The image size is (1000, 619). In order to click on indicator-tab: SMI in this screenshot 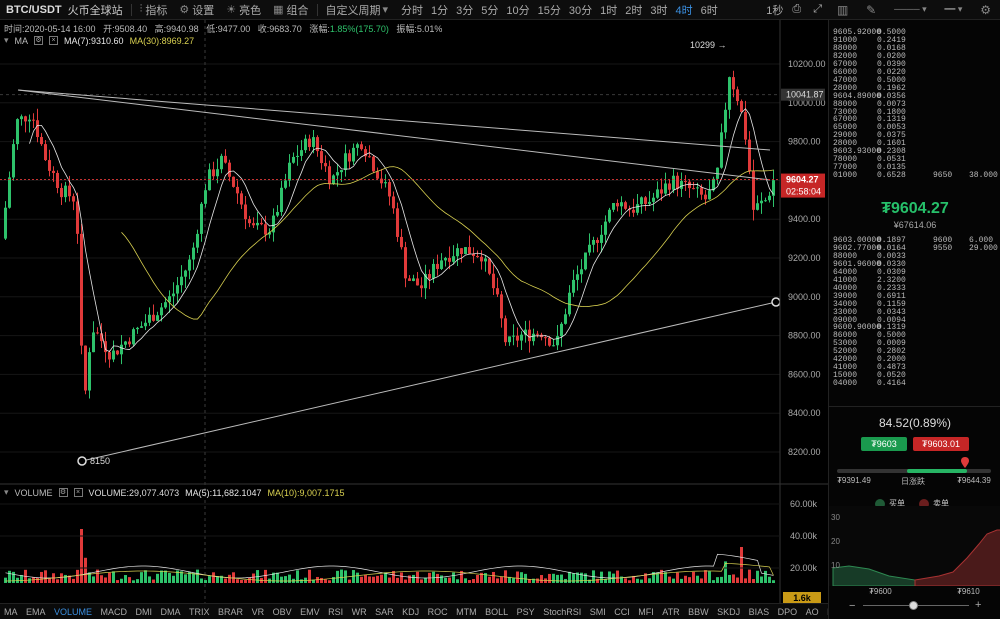, I will do `click(597, 611)`.